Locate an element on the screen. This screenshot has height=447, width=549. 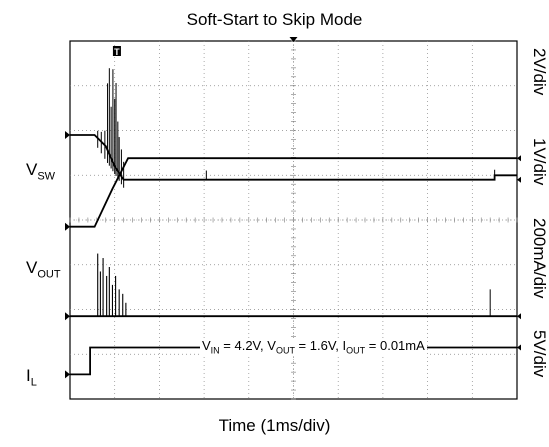
x-axis-label: Time (1ms/div) is located at coordinates (274, 426).